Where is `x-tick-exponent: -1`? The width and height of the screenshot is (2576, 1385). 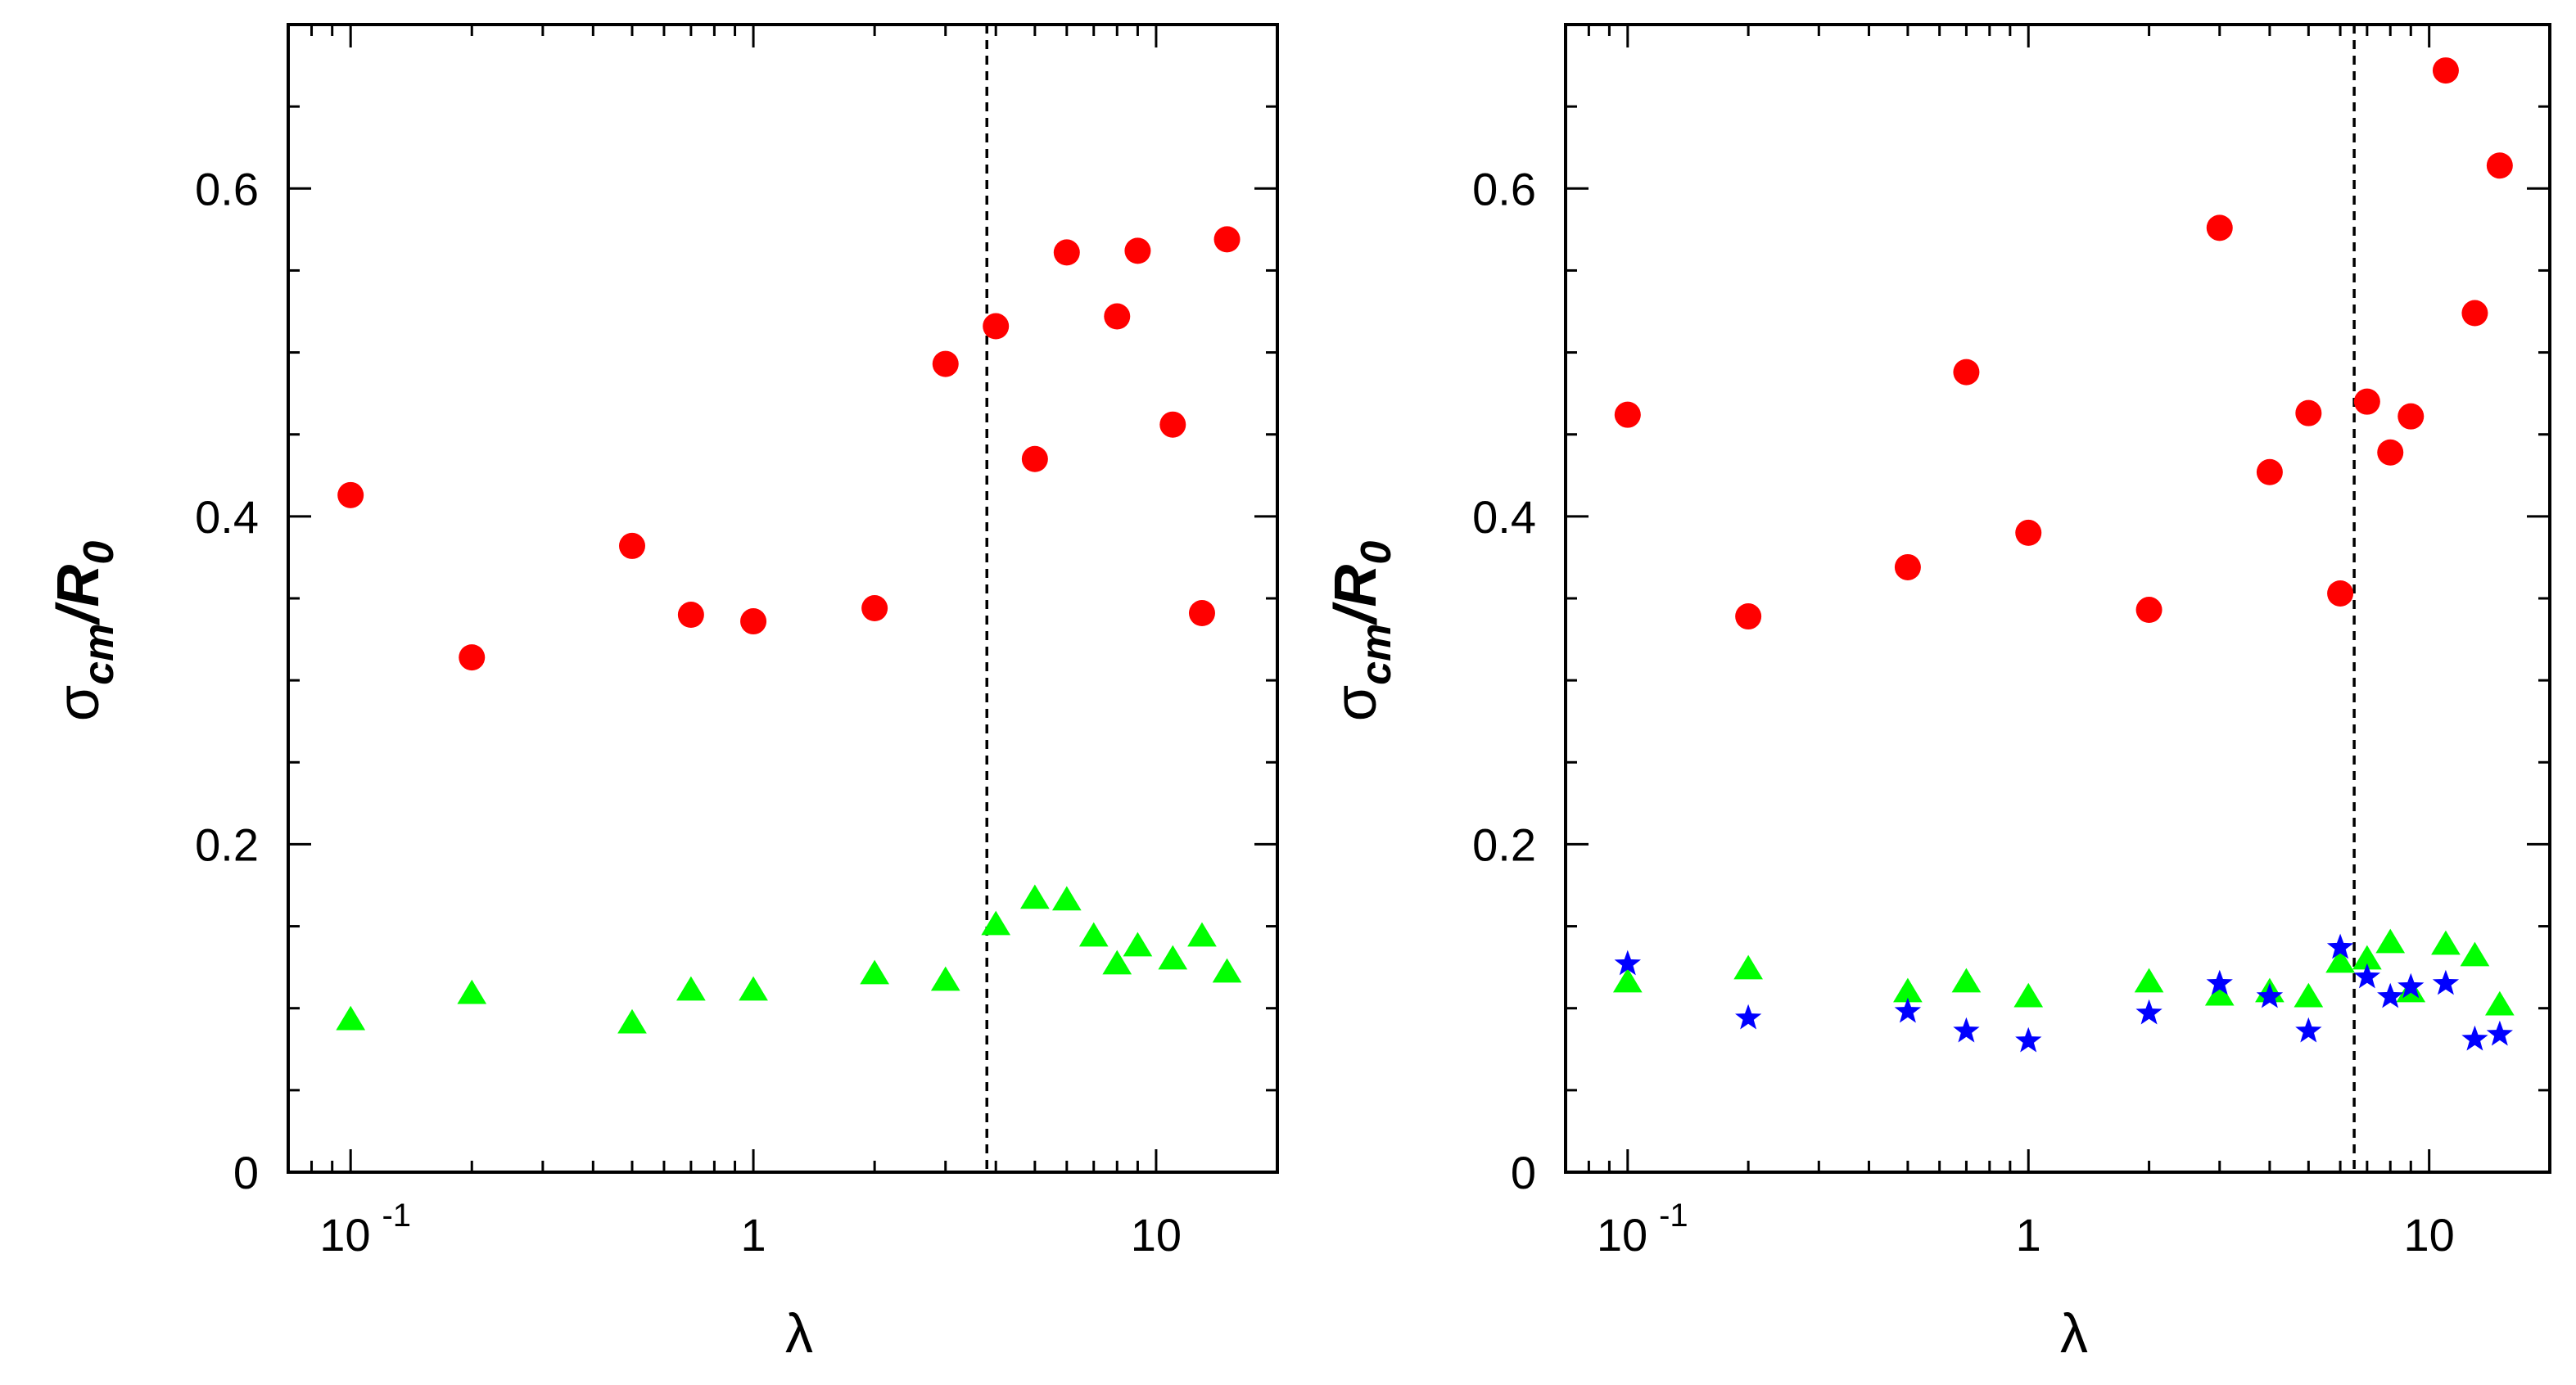 x-tick-exponent: -1 is located at coordinates (396, 1216).